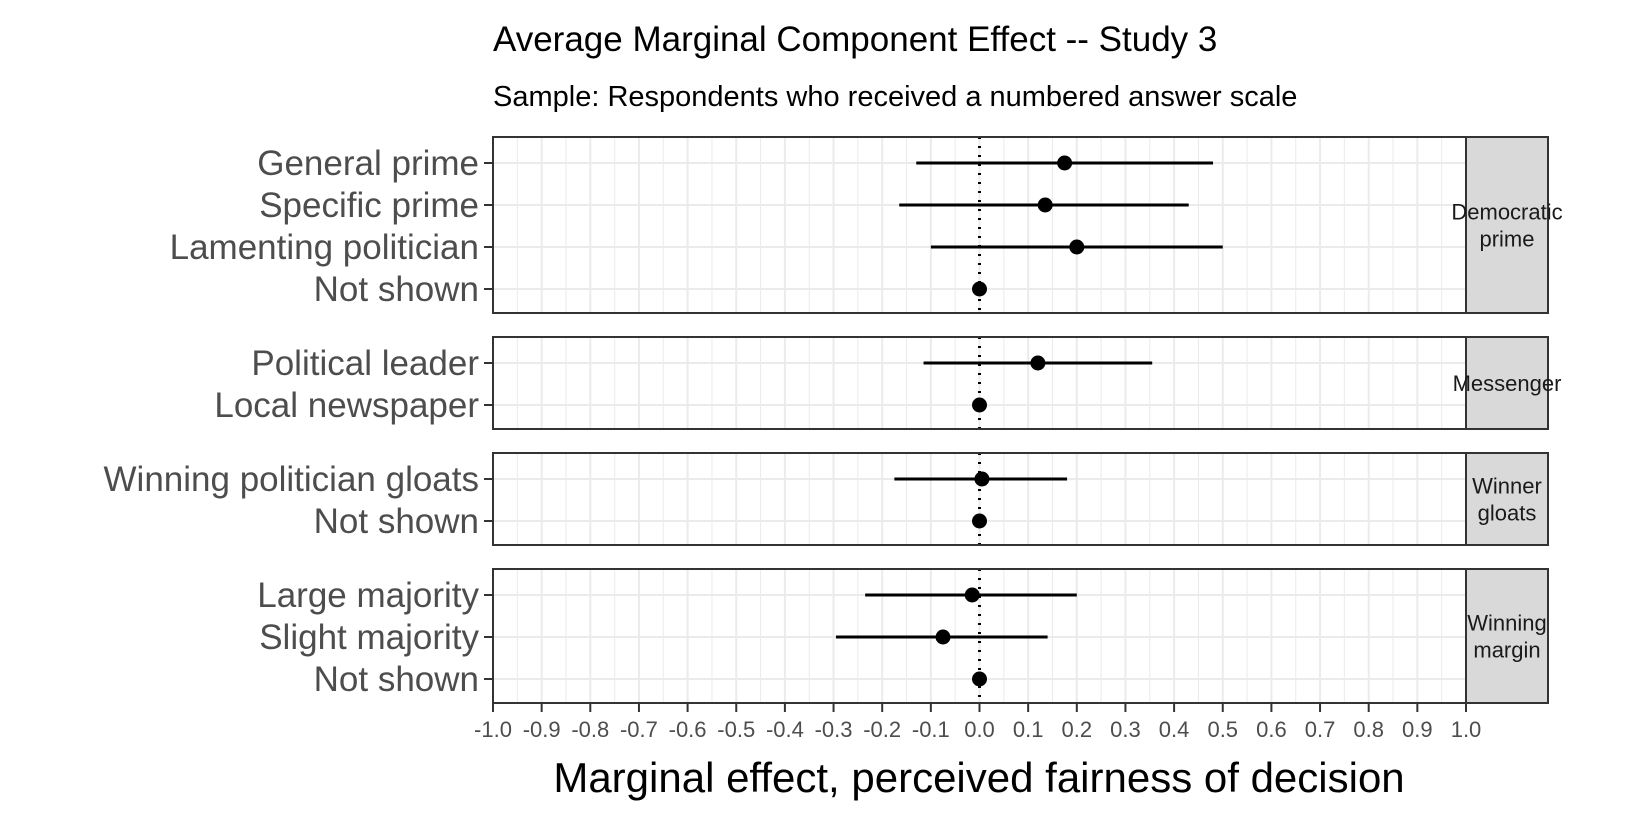  Describe the element at coordinates (1320, 729) in the screenshot. I see `x-tick-label: 0.7` at that location.